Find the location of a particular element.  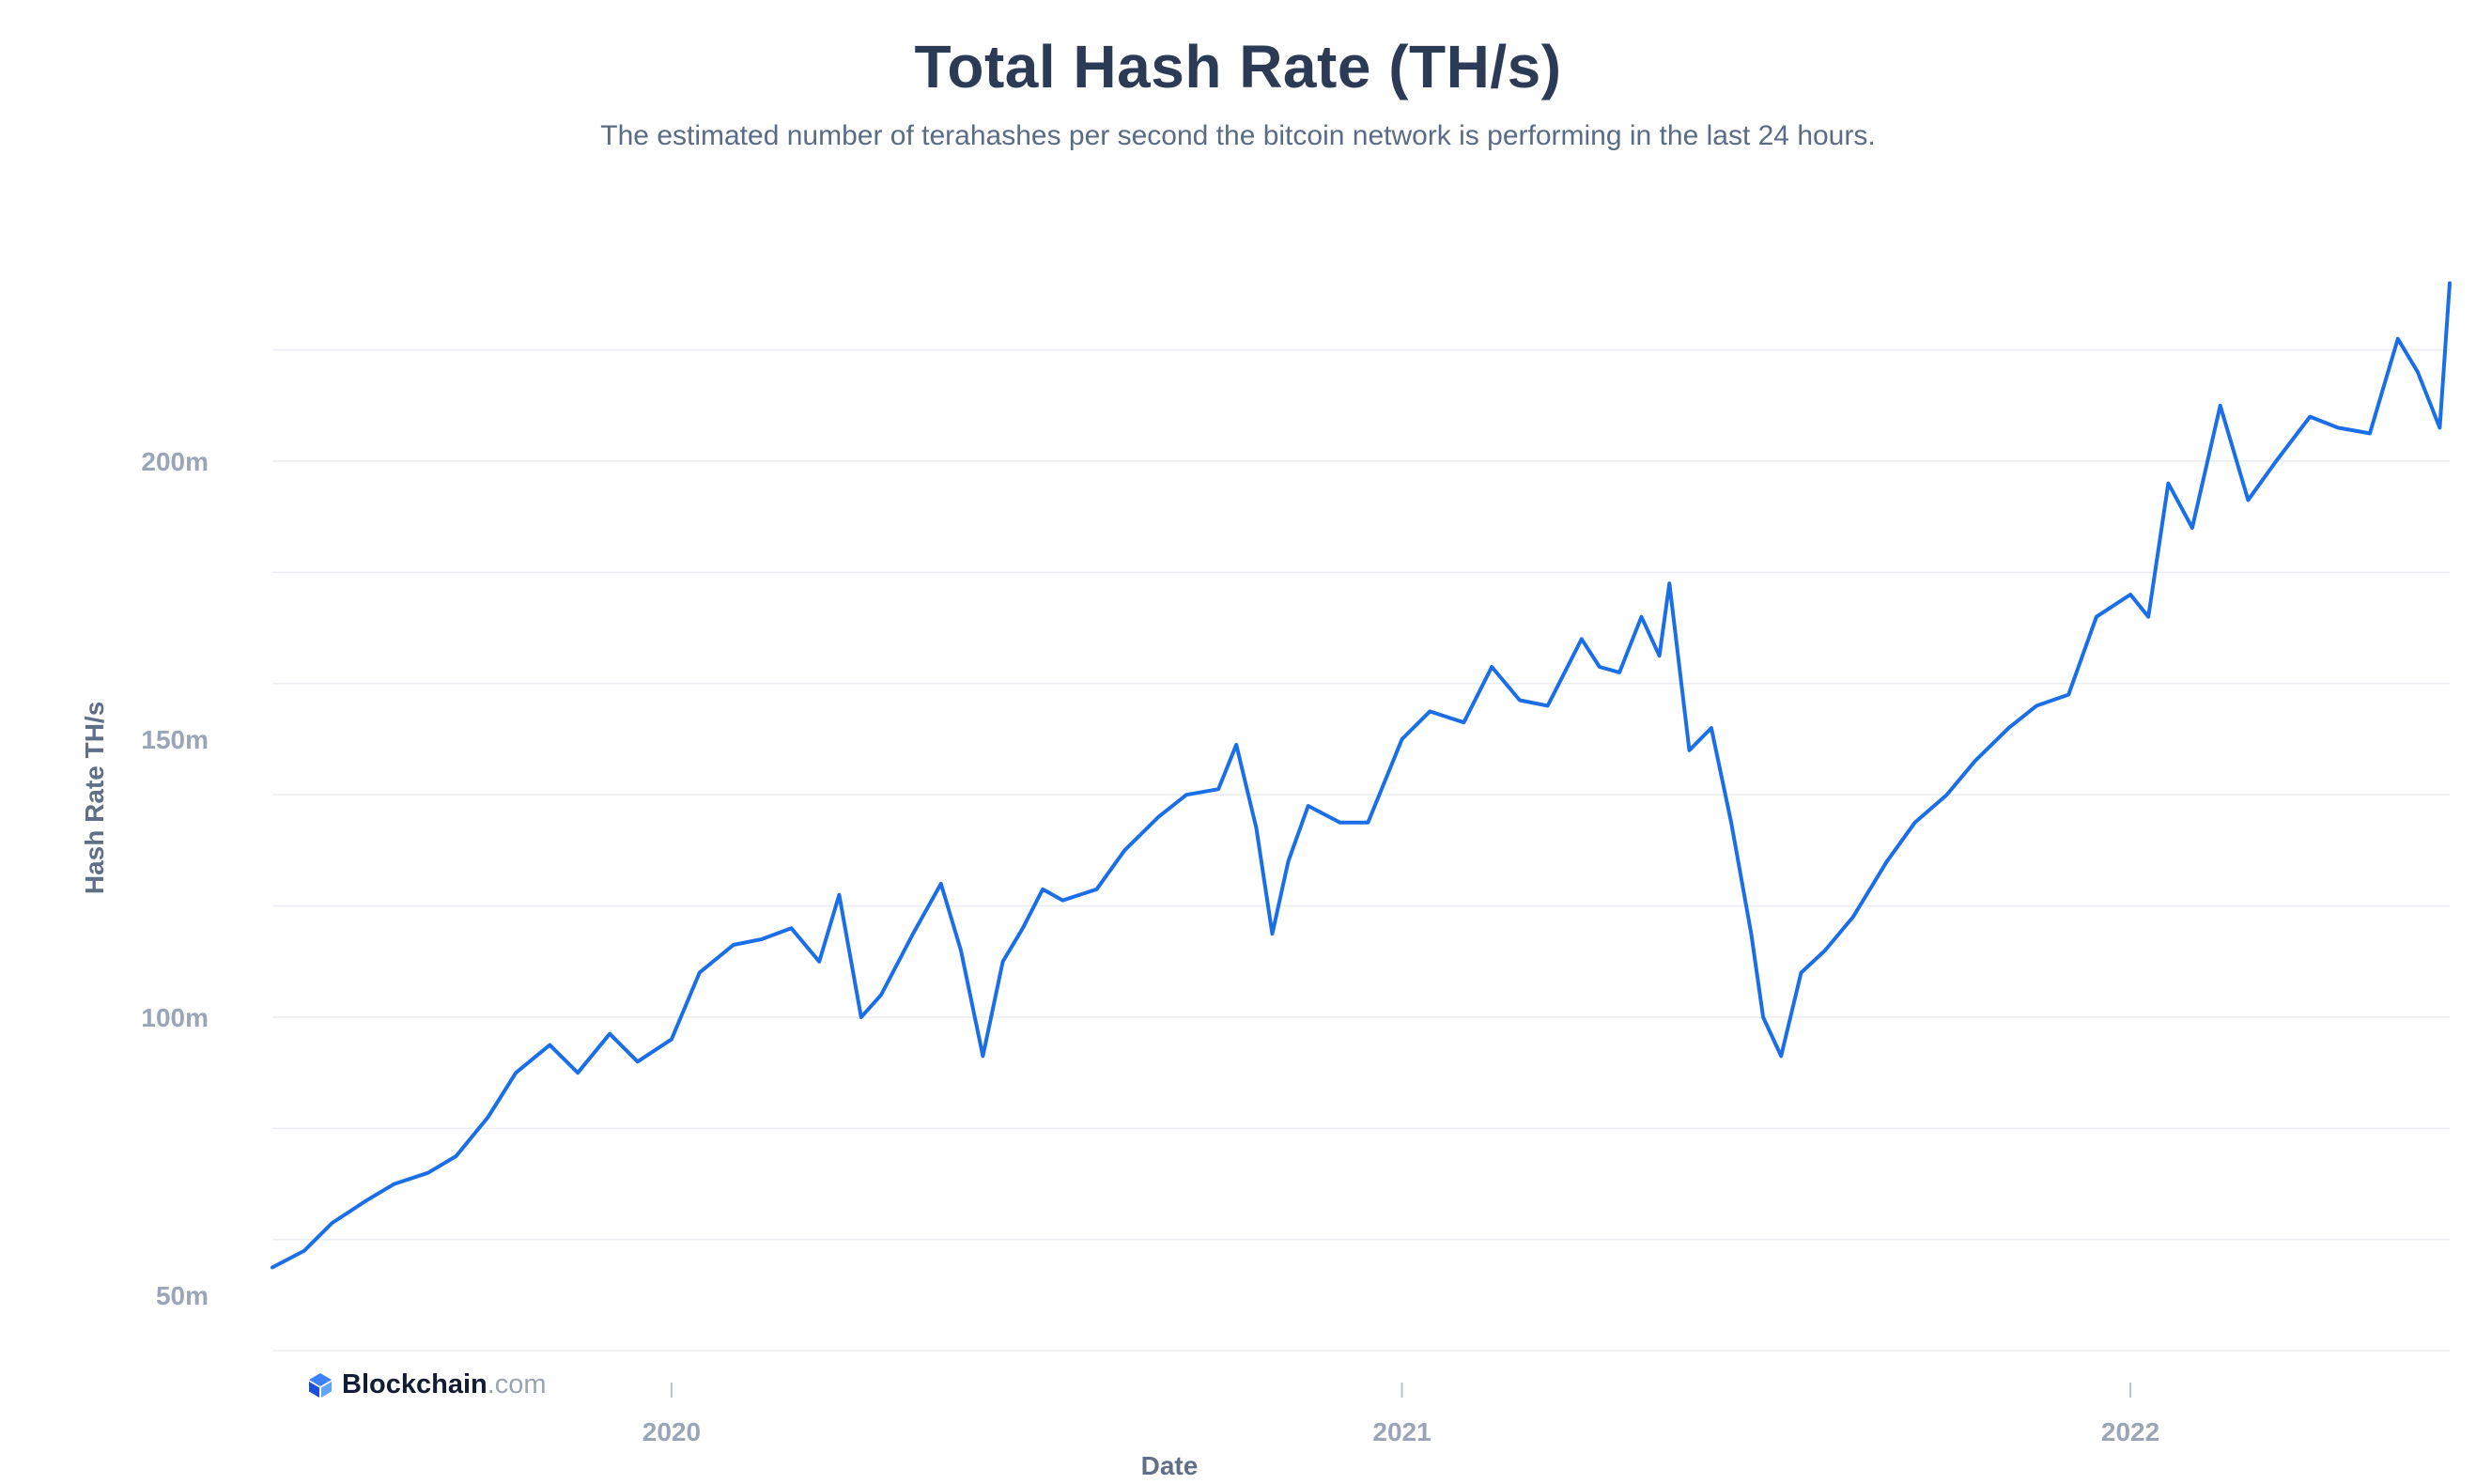

blockchain-logo-icon is located at coordinates (320, 1385).